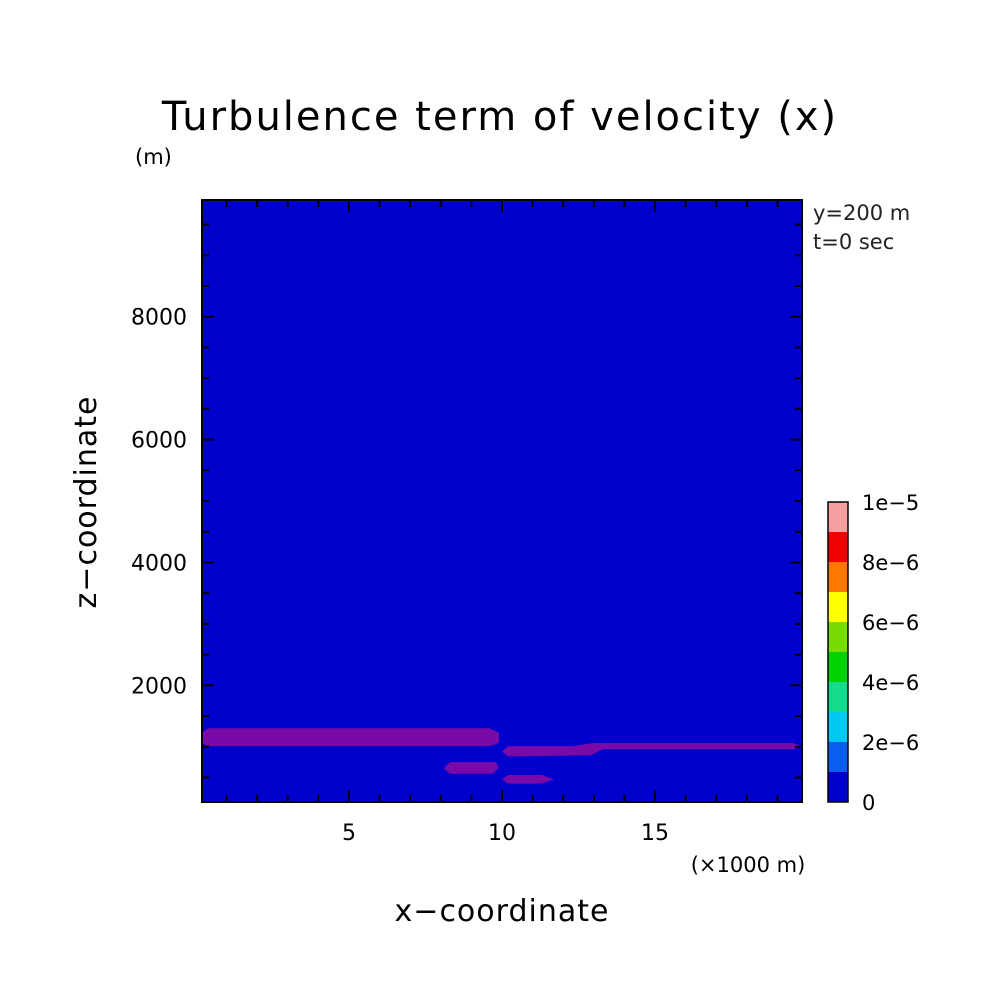 This screenshot has height=1004, width=1004. What do you see at coordinates (868, 803) in the screenshot?
I see `colorbar-label: 0` at bounding box center [868, 803].